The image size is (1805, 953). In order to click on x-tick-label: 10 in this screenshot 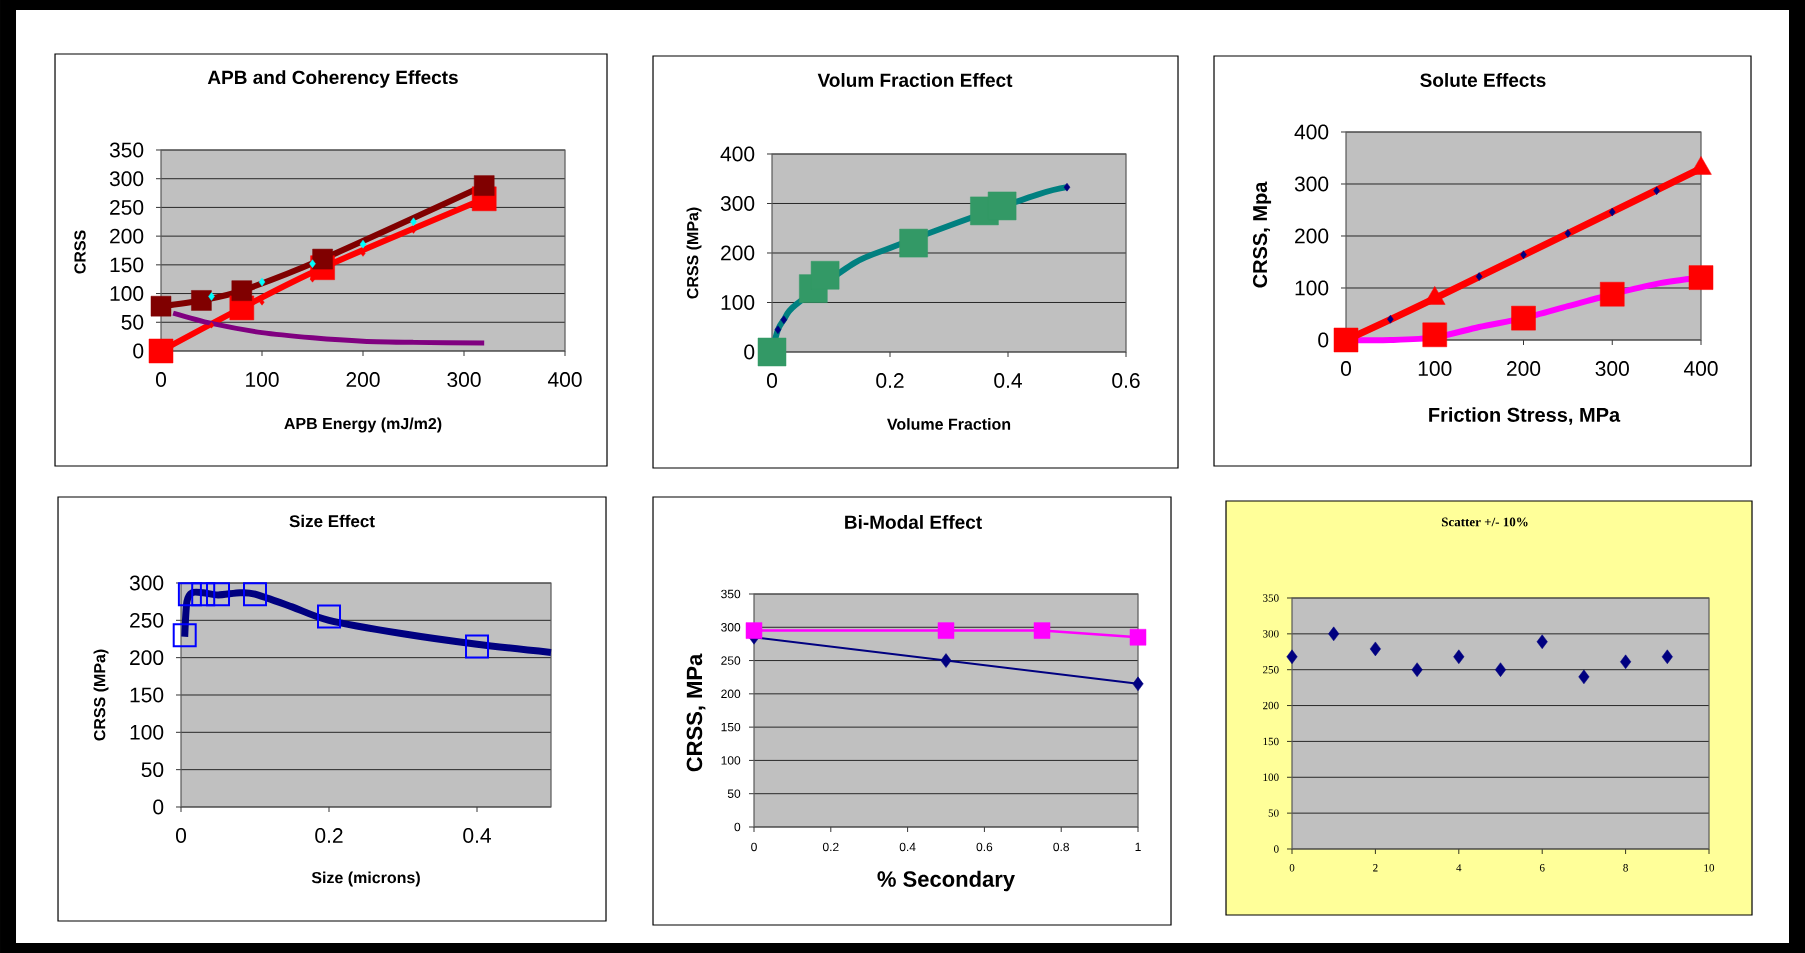, I will do `click(1709, 868)`.